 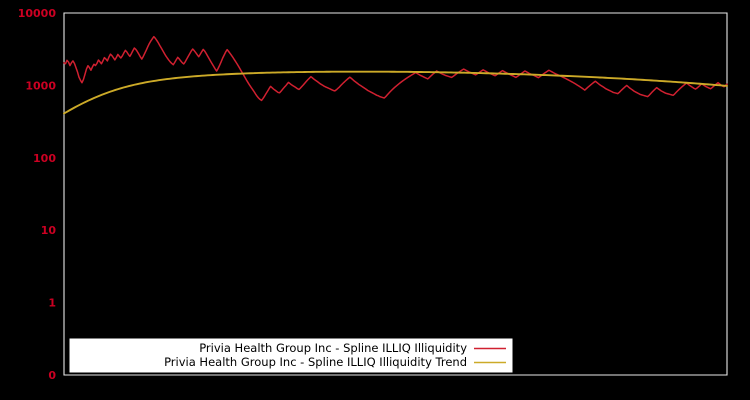 I want to click on legend-background, so click(x=291, y=355).